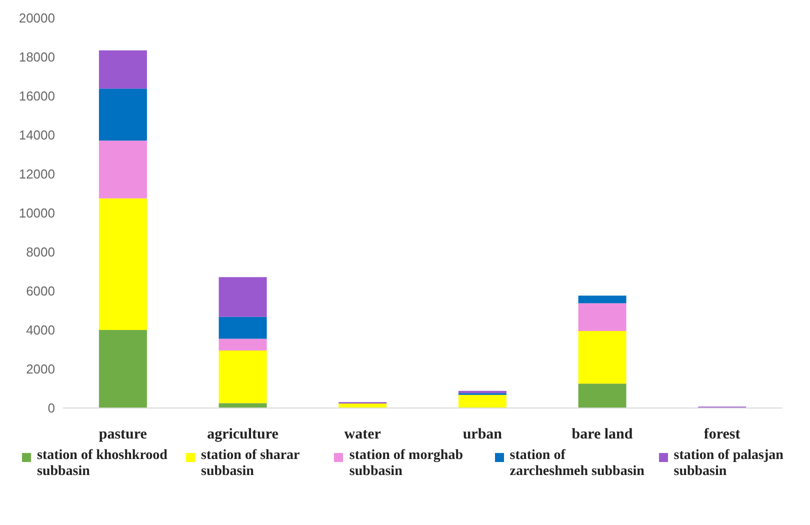  I want to click on y-tick-label: 16000, so click(36, 96).